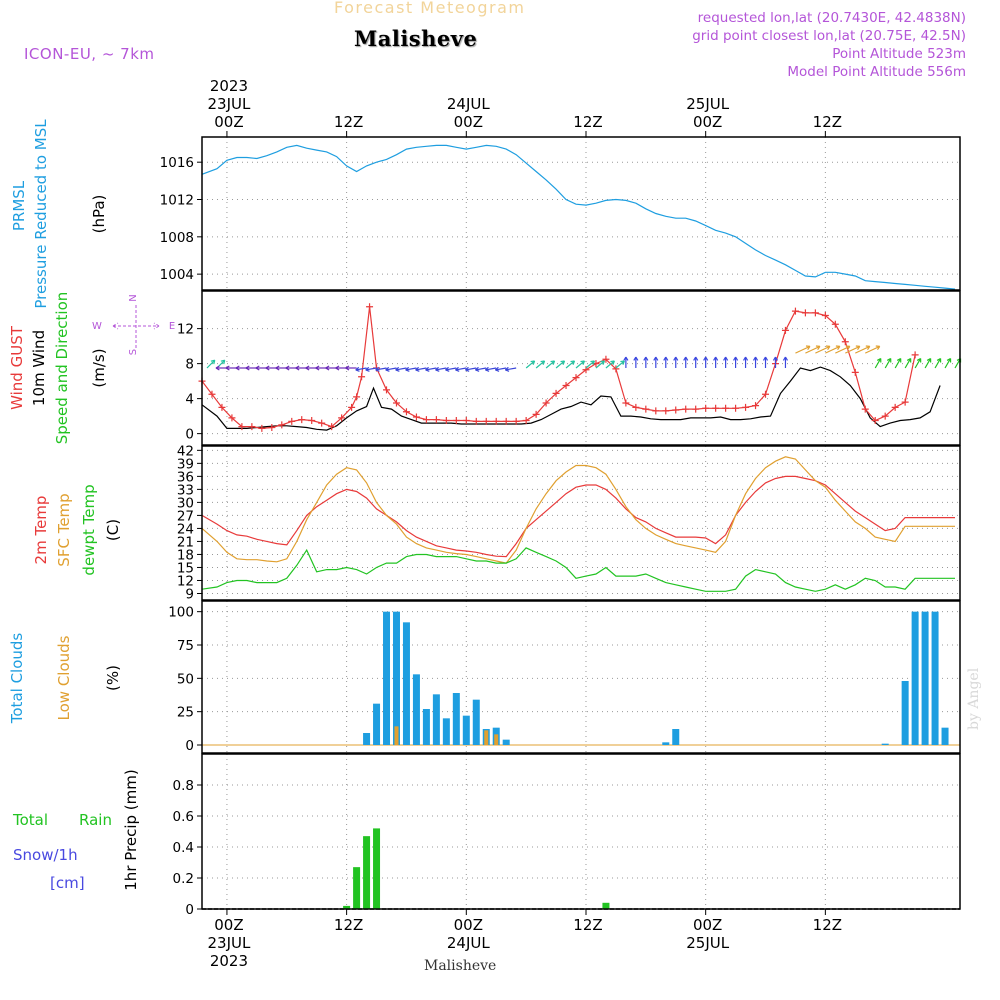  What do you see at coordinates (707, 925) in the screenshot?
I see `time-label-bottom: 00Z` at bounding box center [707, 925].